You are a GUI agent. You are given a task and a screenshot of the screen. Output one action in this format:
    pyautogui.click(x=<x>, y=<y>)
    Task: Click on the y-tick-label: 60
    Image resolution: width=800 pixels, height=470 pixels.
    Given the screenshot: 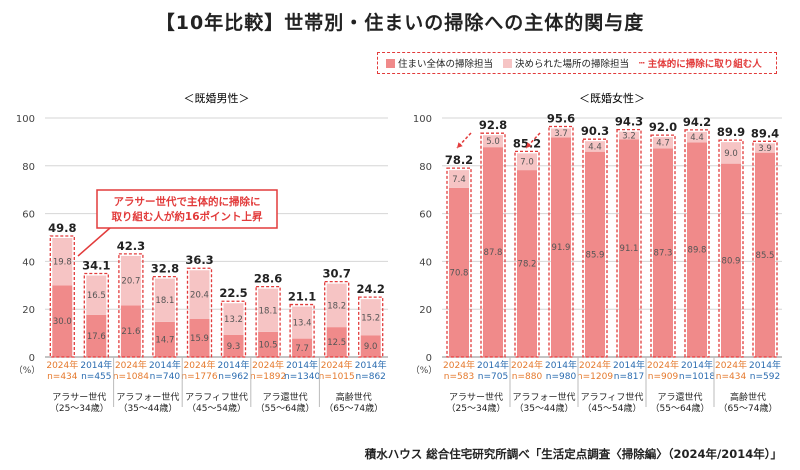 What is the action you would take?
    pyautogui.click(x=425, y=215)
    